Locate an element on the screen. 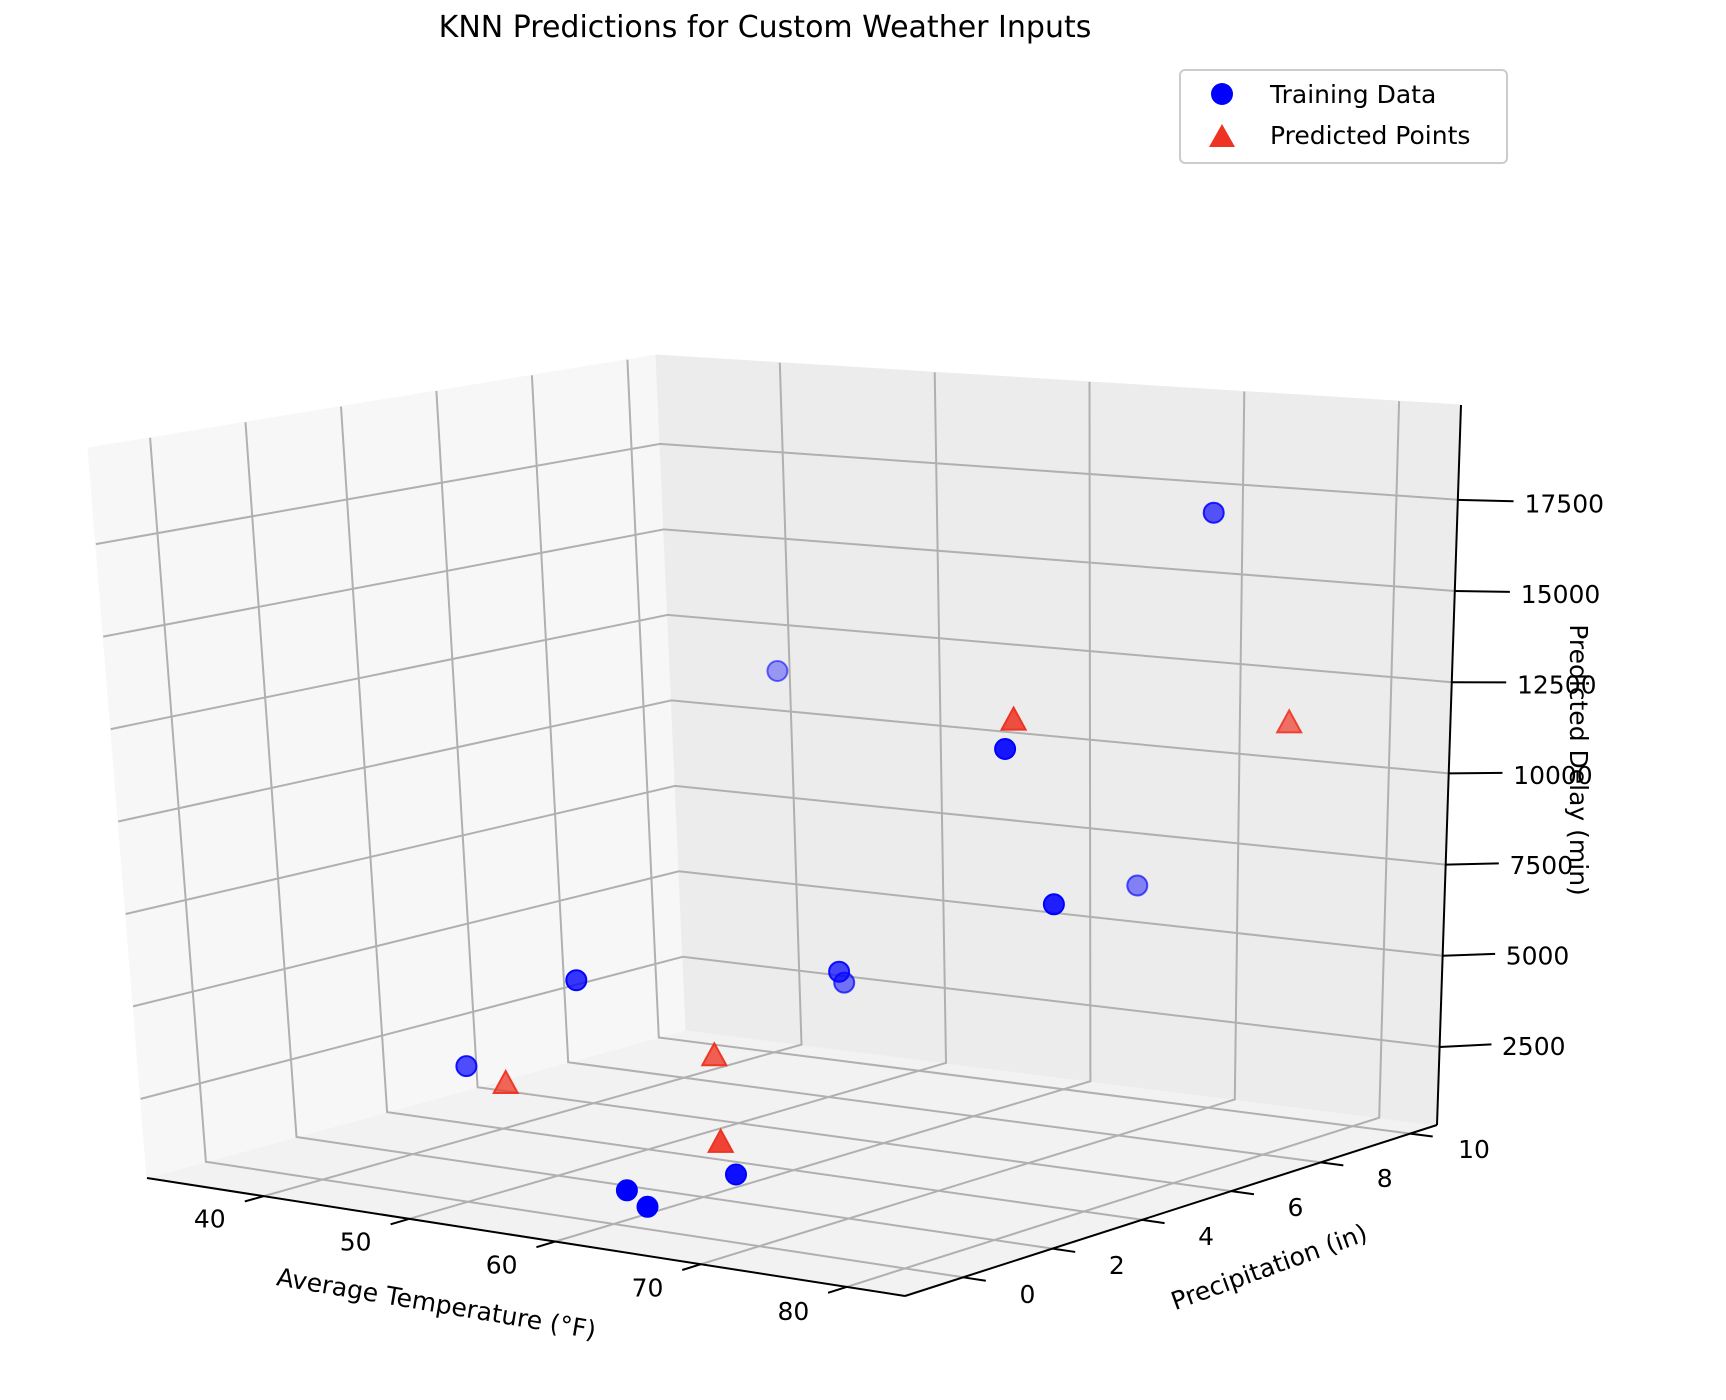 This screenshot has height=1400, width=1726. legend: Training Data Predicted Points is located at coordinates (1343, 116).